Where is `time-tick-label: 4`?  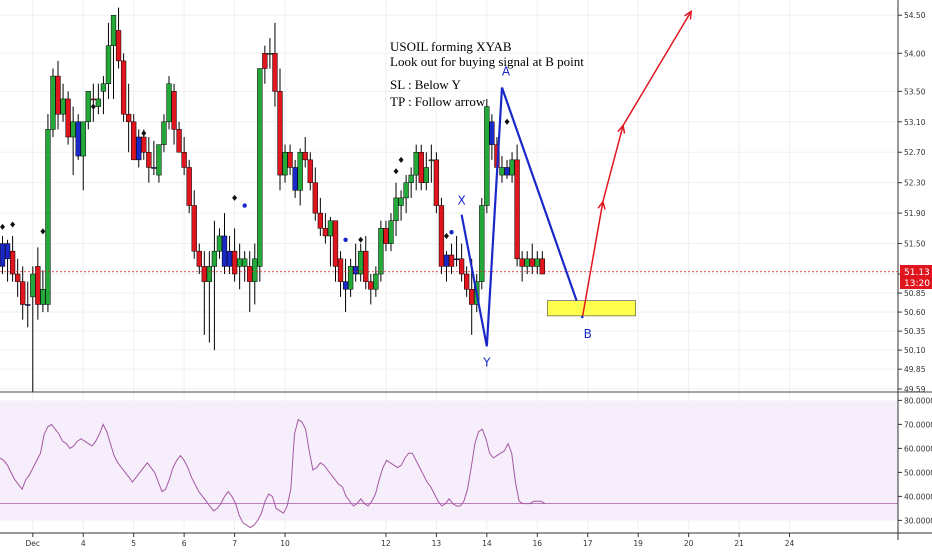 time-tick-label: 4 is located at coordinates (83, 543).